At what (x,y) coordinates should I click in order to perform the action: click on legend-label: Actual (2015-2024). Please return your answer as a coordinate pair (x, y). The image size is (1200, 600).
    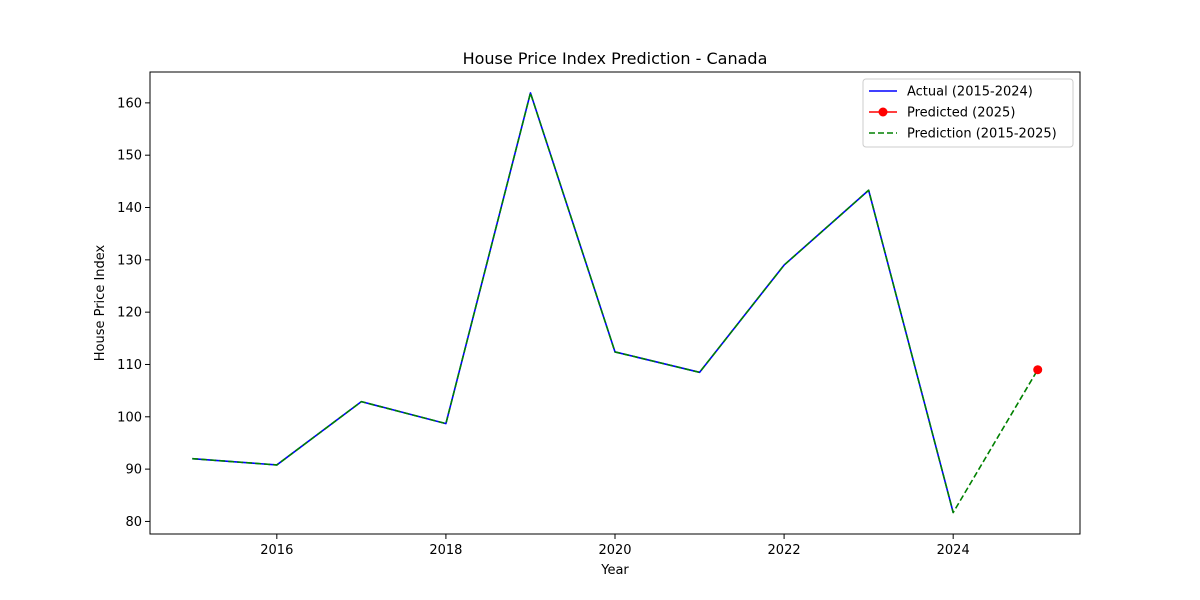
    Looking at the image, I should click on (970, 92).